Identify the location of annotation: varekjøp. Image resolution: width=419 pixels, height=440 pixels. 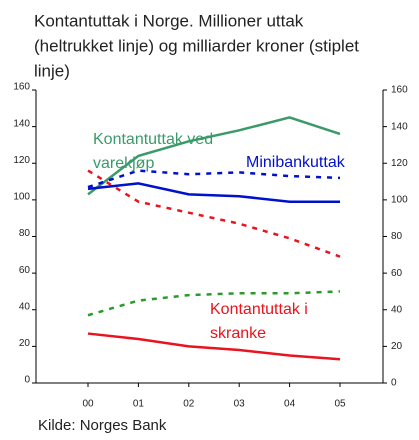
(123, 163).